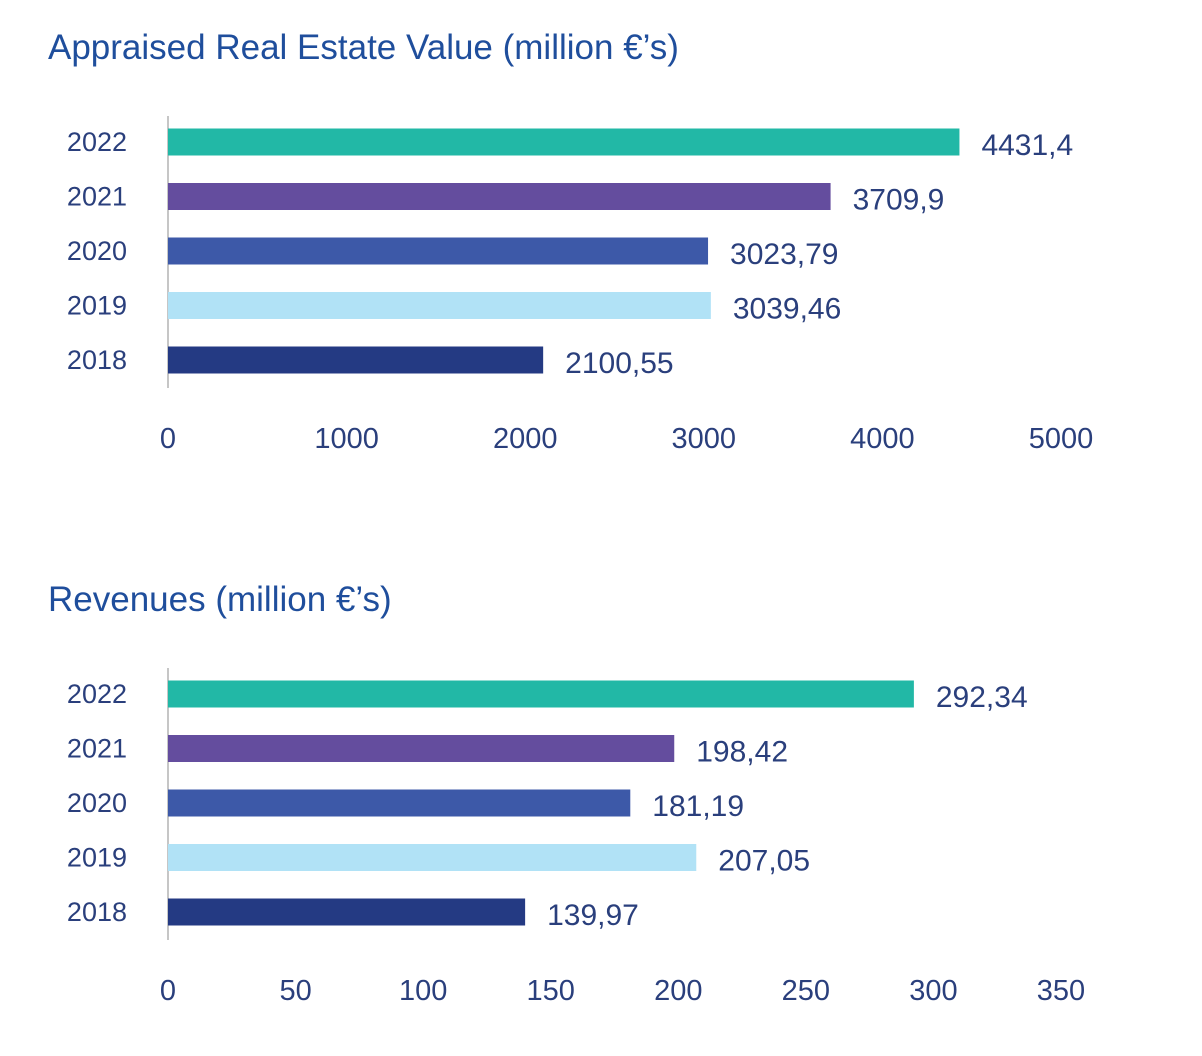 The width and height of the screenshot is (1202, 1056). I want to click on x-tick-label: 150, so click(551, 991).